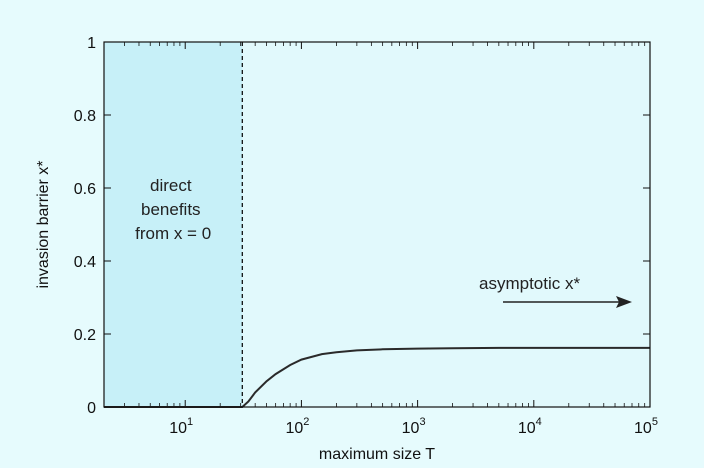  I want to click on region-annotation-line-2: benefits, so click(171, 209).